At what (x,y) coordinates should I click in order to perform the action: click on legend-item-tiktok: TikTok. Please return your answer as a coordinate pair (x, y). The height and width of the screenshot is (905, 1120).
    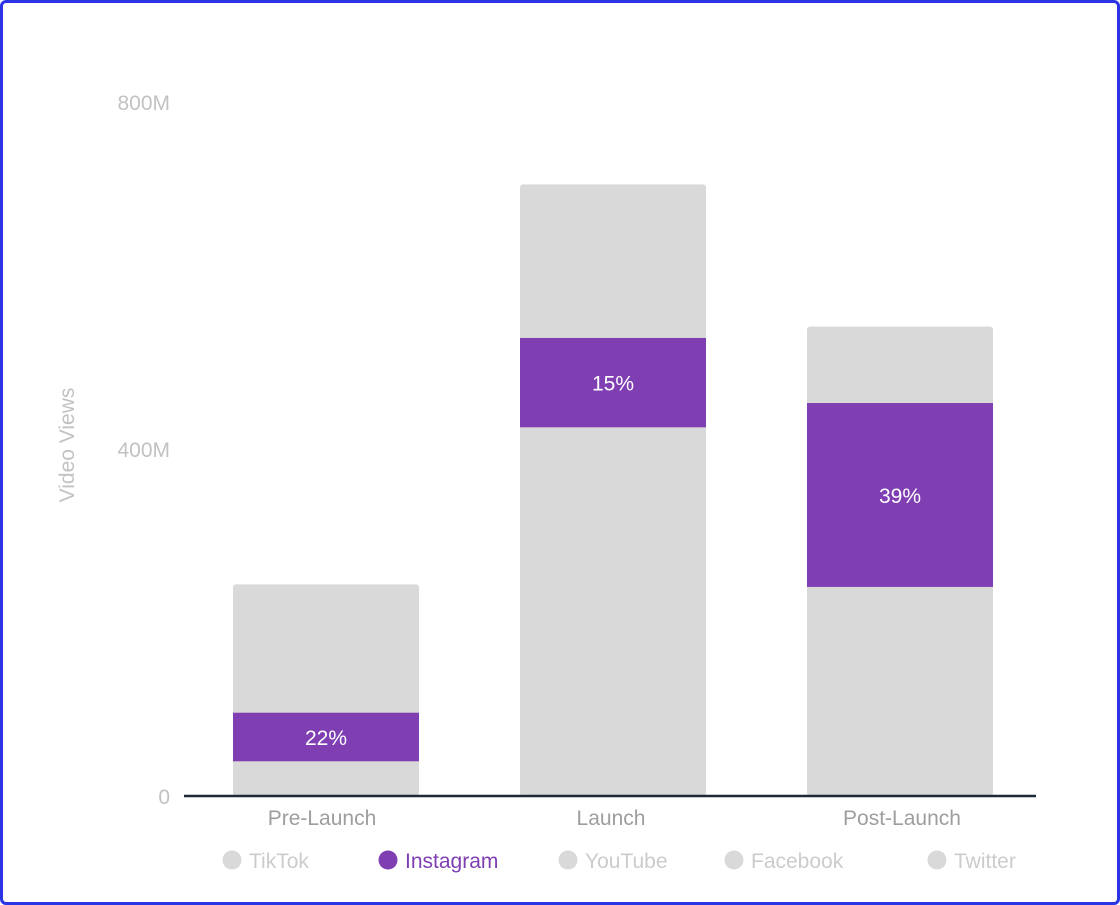
    Looking at the image, I should click on (266, 861).